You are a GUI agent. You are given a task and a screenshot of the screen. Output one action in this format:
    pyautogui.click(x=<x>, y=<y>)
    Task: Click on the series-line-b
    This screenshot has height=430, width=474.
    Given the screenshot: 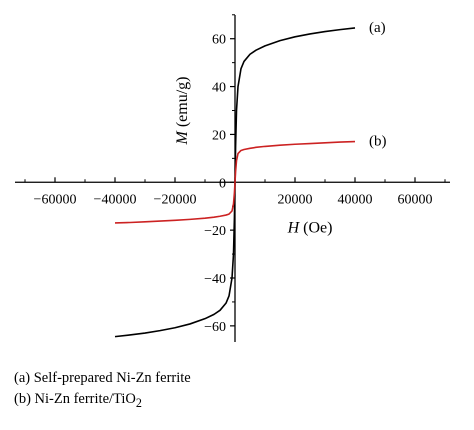 What is the action you would take?
    pyautogui.click(x=235, y=182)
    